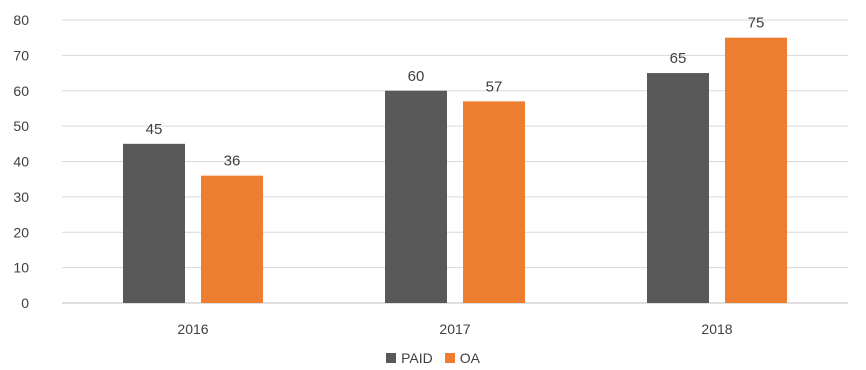 The height and width of the screenshot is (370, 866). What do you see at coordinates (154, 129) in the screenshot?
I see `data-label: 45` at bounding box center [154, 129].